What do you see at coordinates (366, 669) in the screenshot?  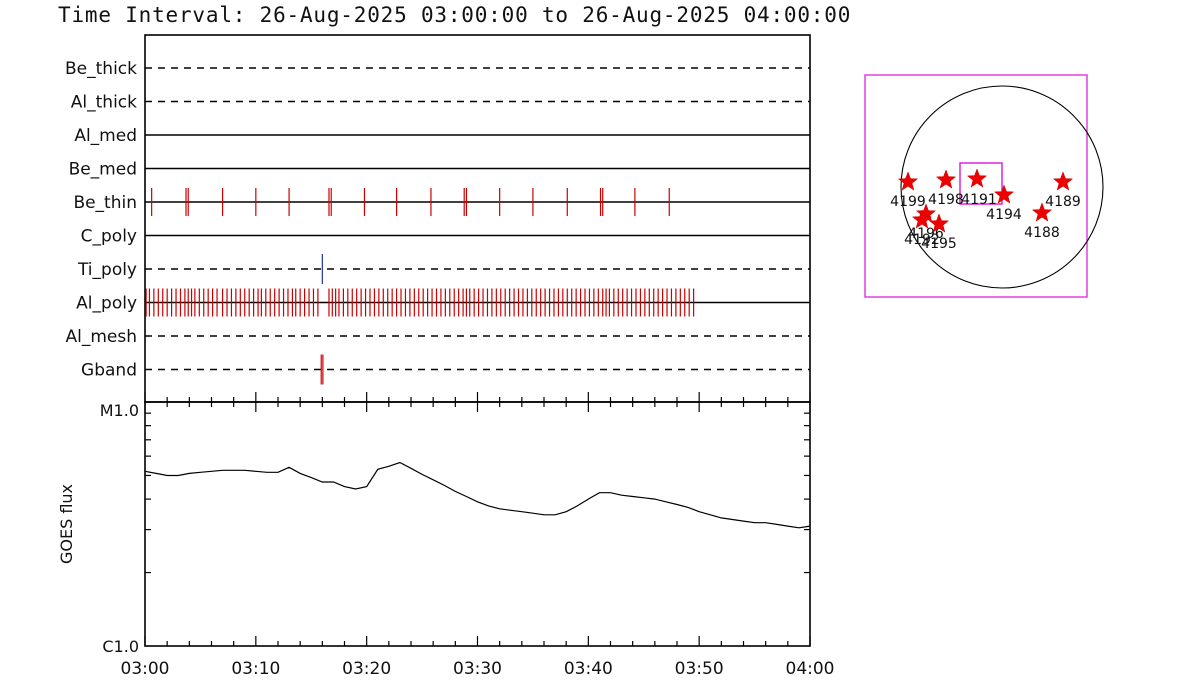 I see `x-tick-label: 03:20` at bounding box center [366, 669].